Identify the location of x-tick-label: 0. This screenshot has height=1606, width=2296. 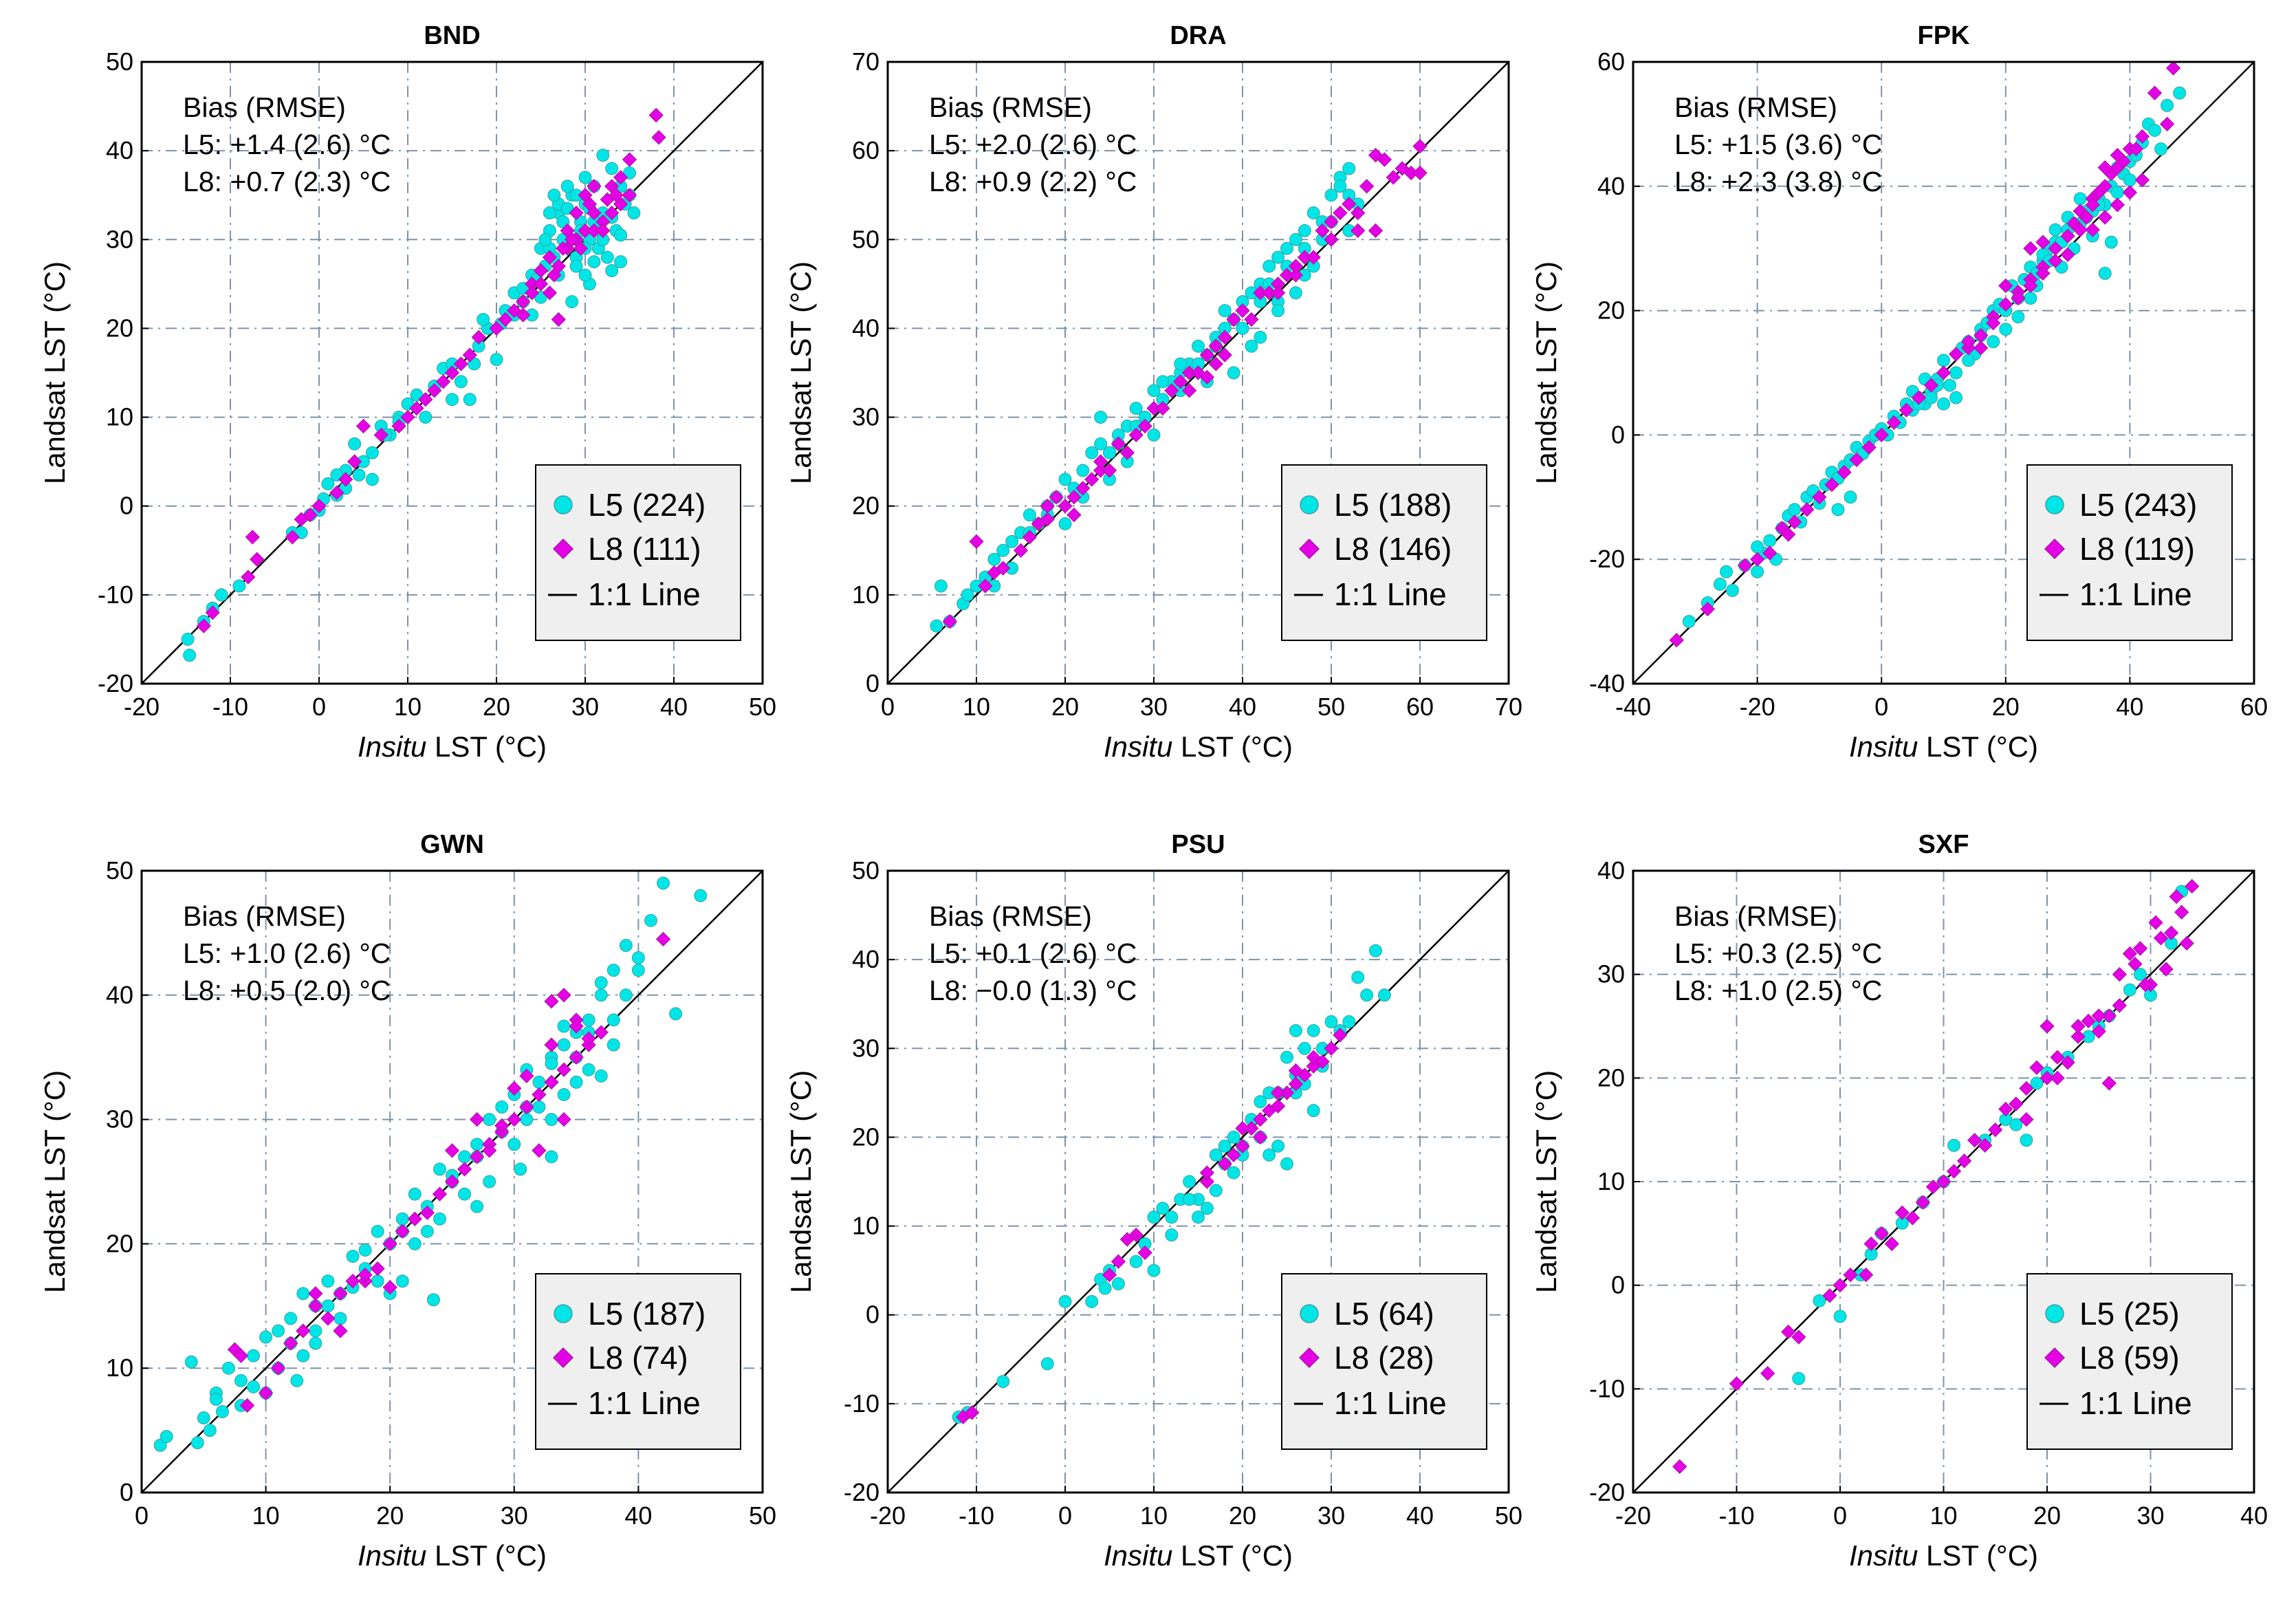
(888, 707).